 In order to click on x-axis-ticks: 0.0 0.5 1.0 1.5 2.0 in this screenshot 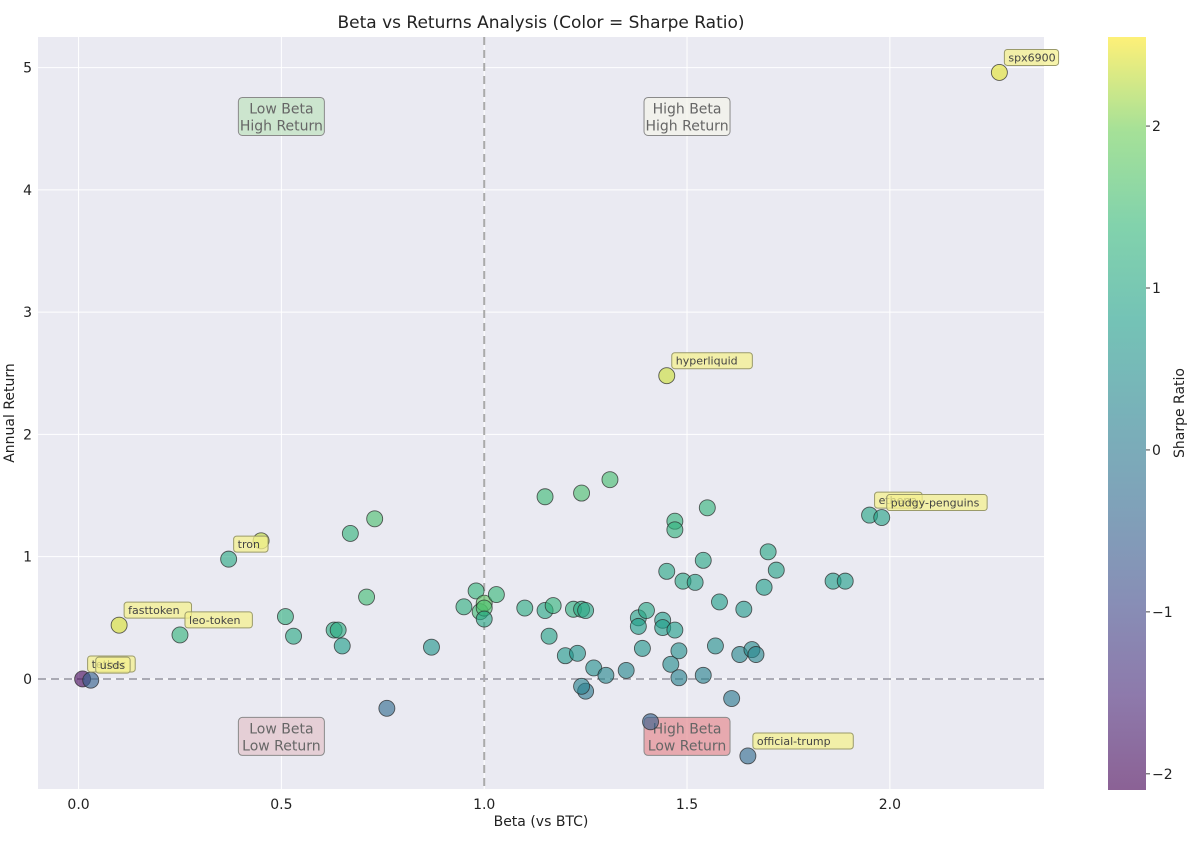, I will do `click(484, 805)`.